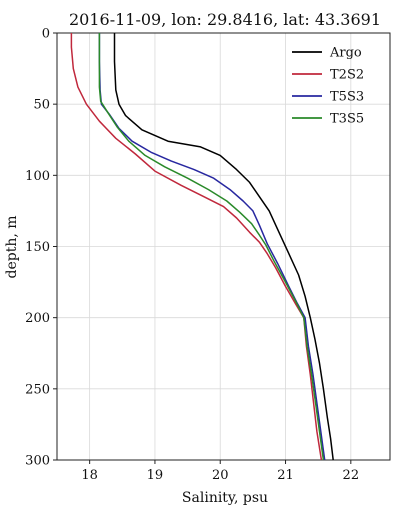 This screenshot has height=522, width=420. What do you see at coordinates (37, 318) in the screenshot?
I see `y-tick-label: 200` at bounding box center [37, 318].